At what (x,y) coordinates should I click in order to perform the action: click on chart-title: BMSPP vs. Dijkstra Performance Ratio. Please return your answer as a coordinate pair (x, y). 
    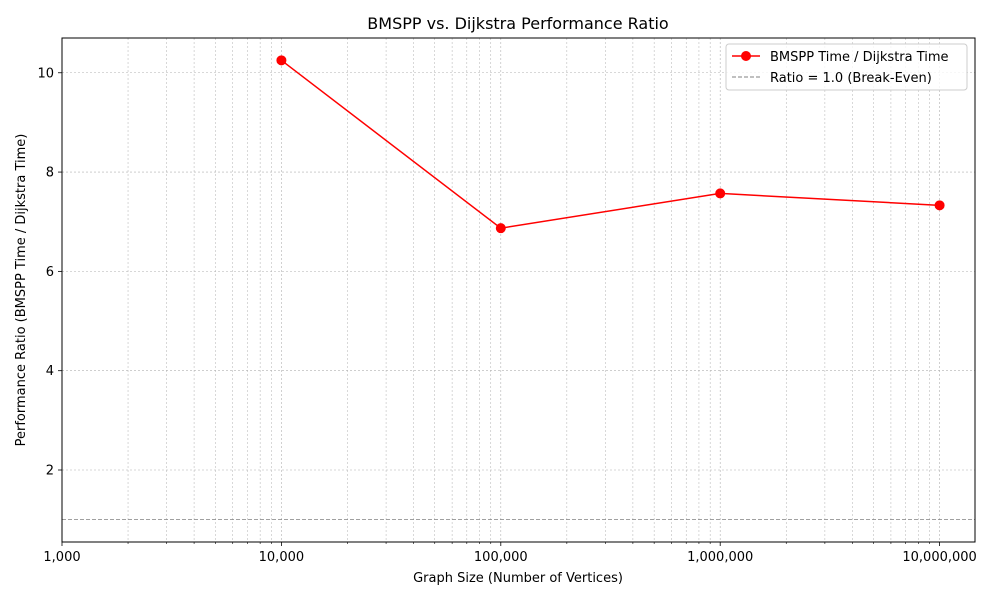
    Looking at the image, I should click on (517, 23).